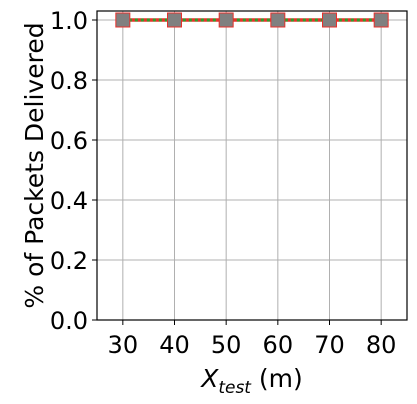 Image resolution: width=417 pixels, height=404 pixels. I want to click on x-tick-label: 60, so click(278, 345).